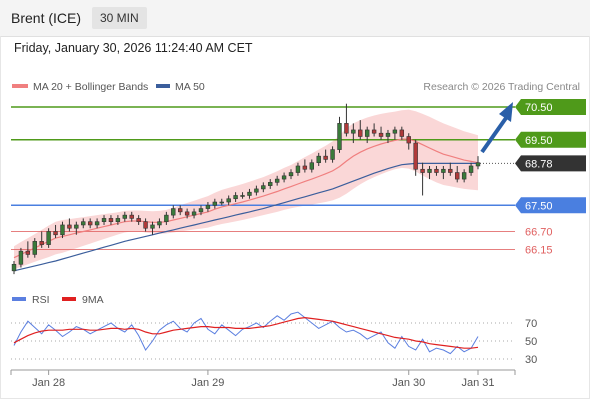  Describe the element at coordinates (531, 360) in the screenshot. I see `rsi-tick-label: 30` at that location.